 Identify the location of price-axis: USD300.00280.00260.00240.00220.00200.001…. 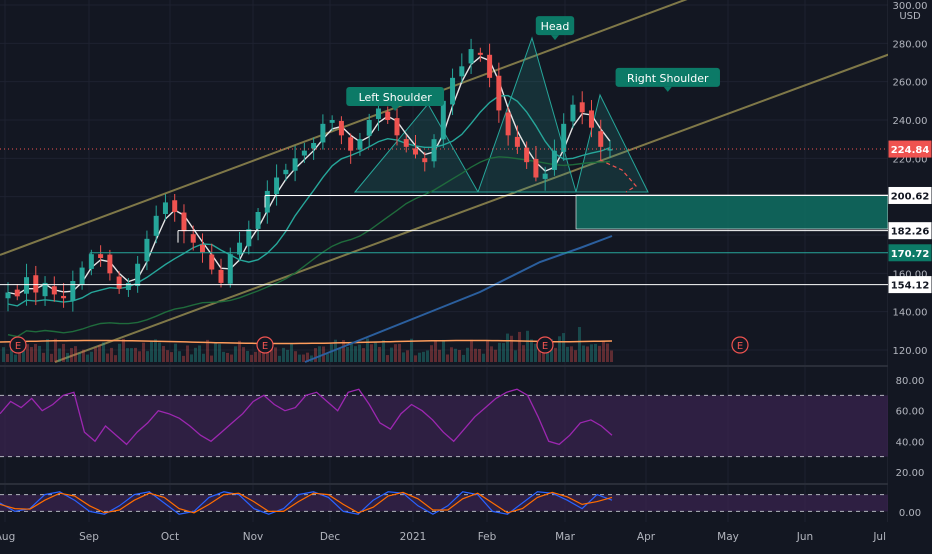
(910, 275).